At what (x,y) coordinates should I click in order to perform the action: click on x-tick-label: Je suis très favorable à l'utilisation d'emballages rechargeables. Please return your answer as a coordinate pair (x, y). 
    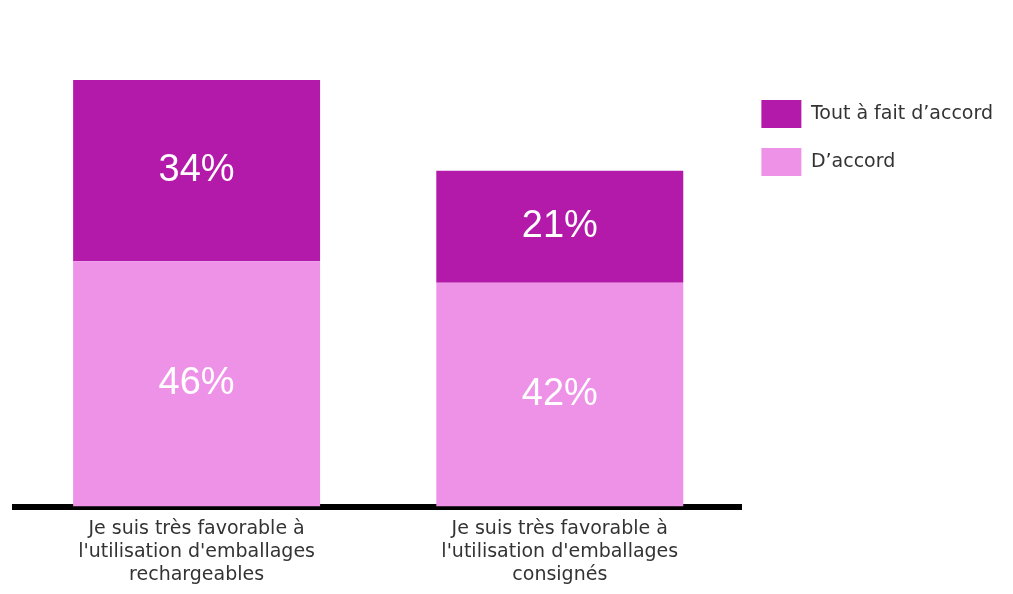
    Looking at the image, I should click on (197, 549).